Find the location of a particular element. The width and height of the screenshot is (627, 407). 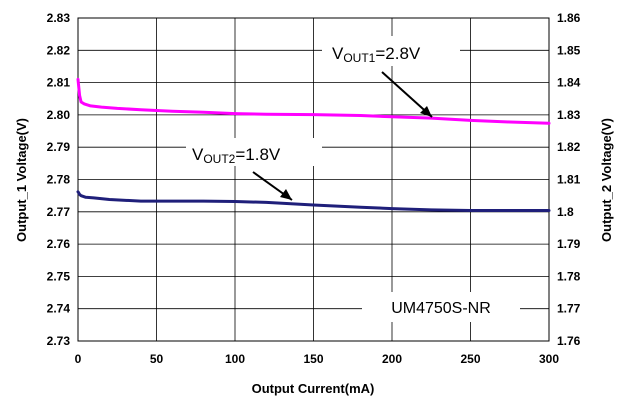

x-tick-labels: 0 50 100 150 200 250 300 is located at coordinates (317, 359).